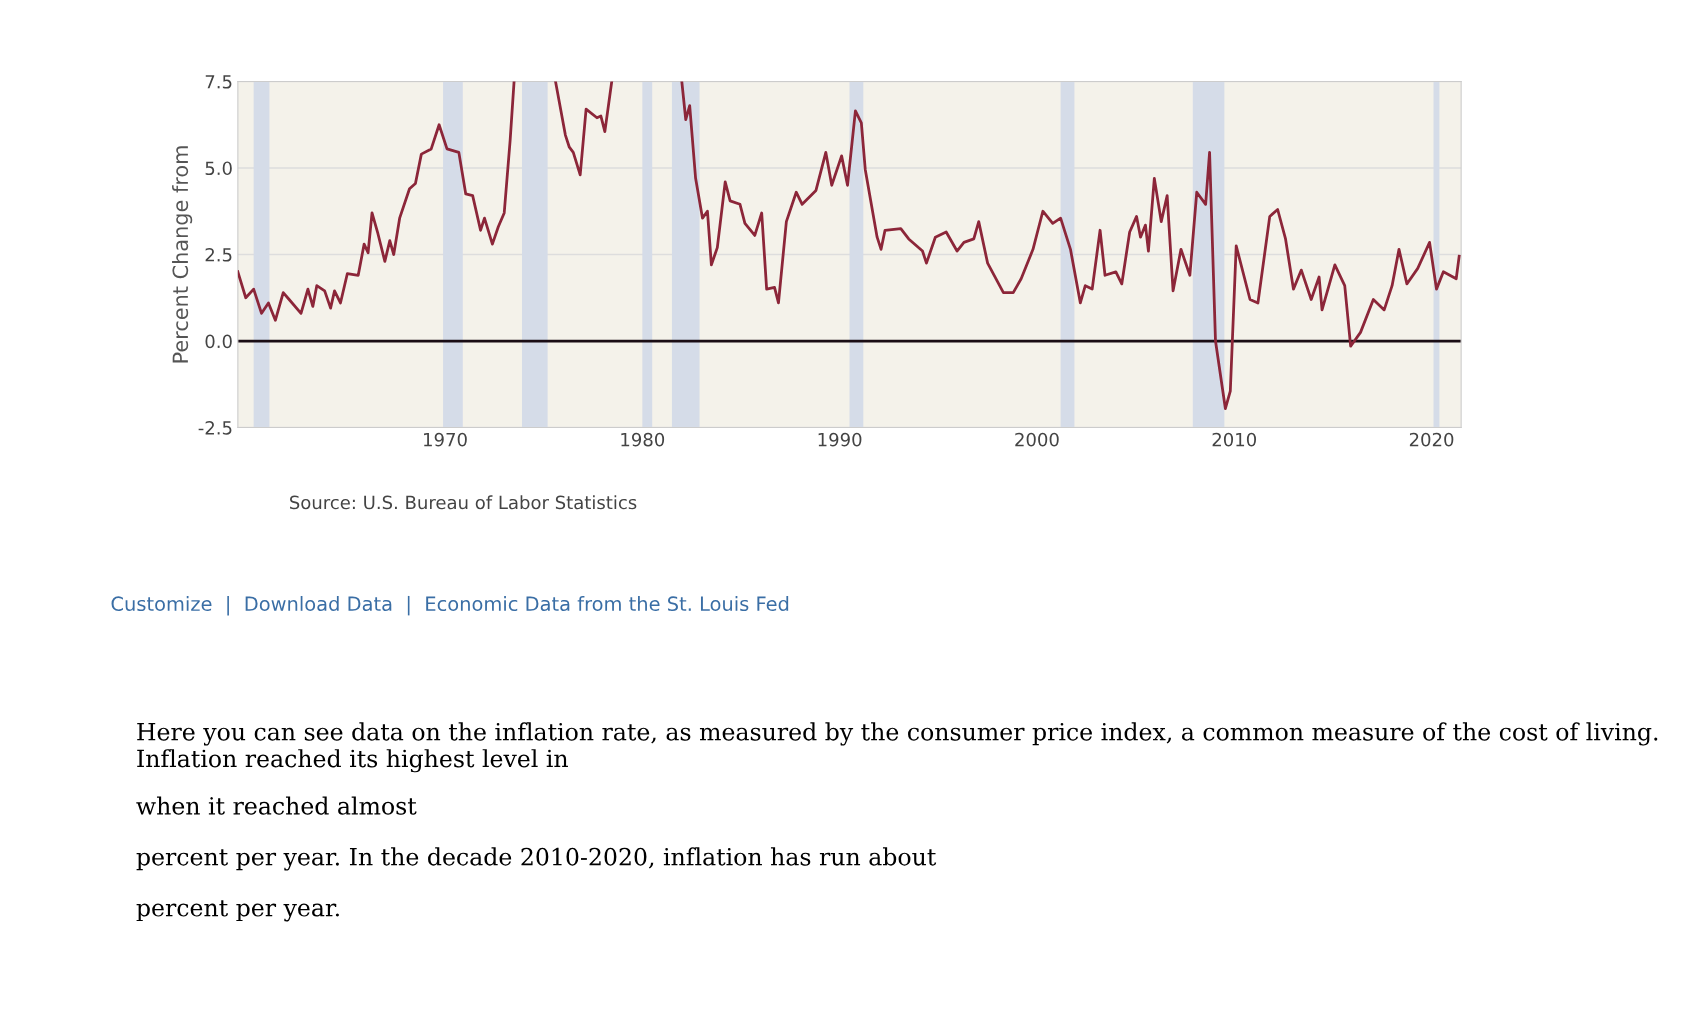 The image size is (1699, 1018). Describe the element at coordinates (463, 502) in the screenshot. I see `source-note: Source: U.S. Bureau of Labor Statistics` at that location.